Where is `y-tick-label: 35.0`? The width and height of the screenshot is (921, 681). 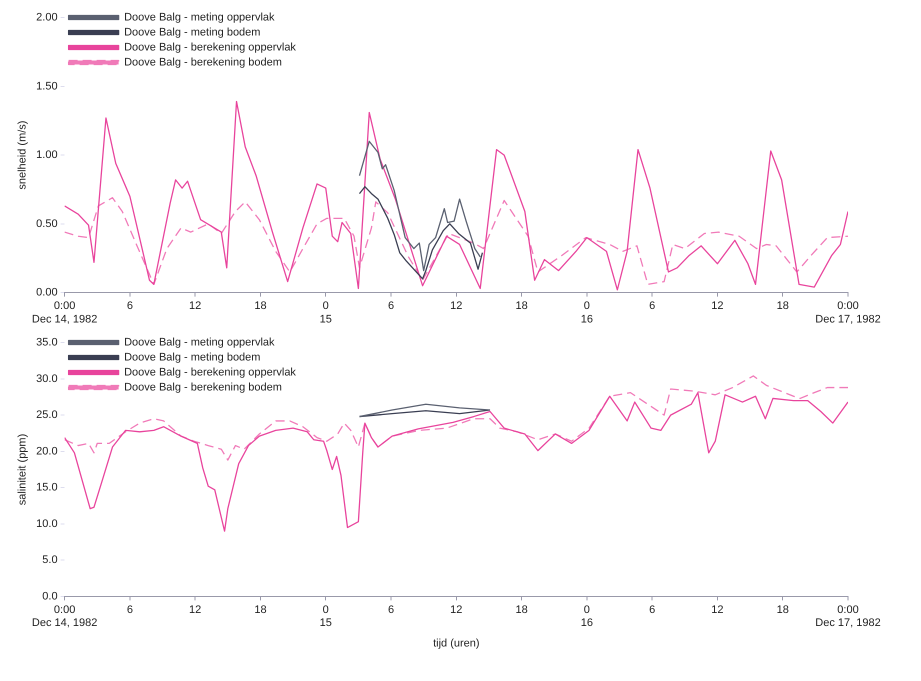 y-tick-label: 35.0 is located at coordinates (47, 342).